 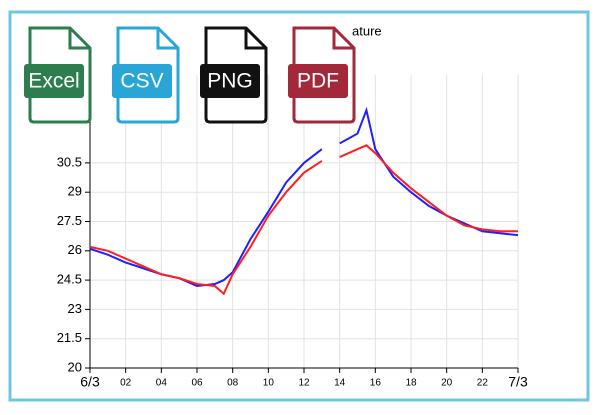 What do you see at coordinates (90, 382) in the screenshot?
I see `x-tick-label: 6/3` at bounding box center [90, 382].